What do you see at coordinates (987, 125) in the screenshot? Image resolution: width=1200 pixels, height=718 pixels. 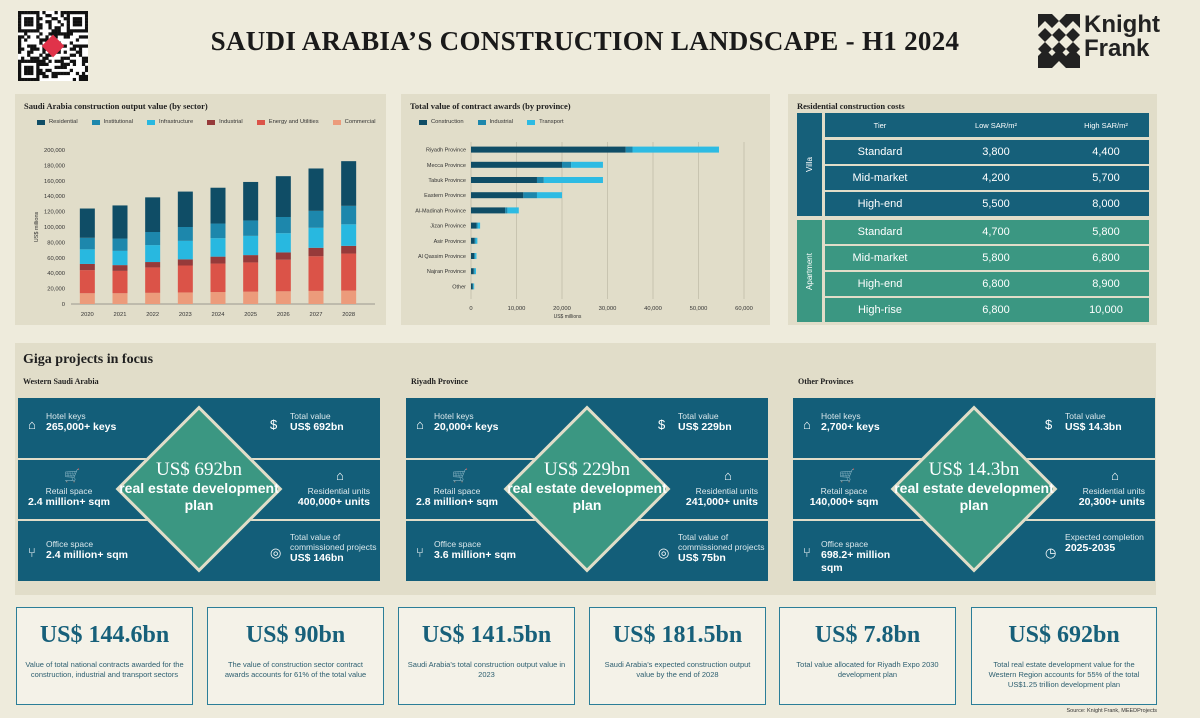 I see `costs-header: Tier Low SAR/m² High SAR/m²` at bounding box center [987, 125].